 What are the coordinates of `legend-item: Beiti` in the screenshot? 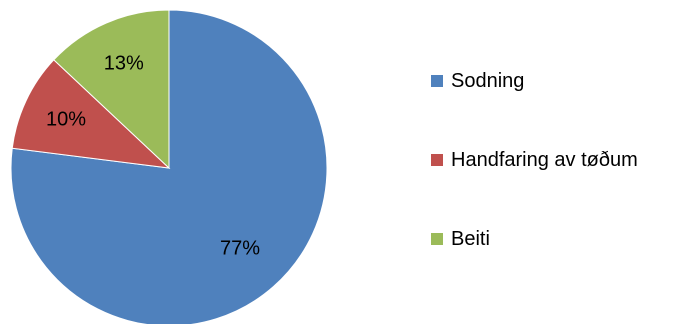 It's located at (460, 239).